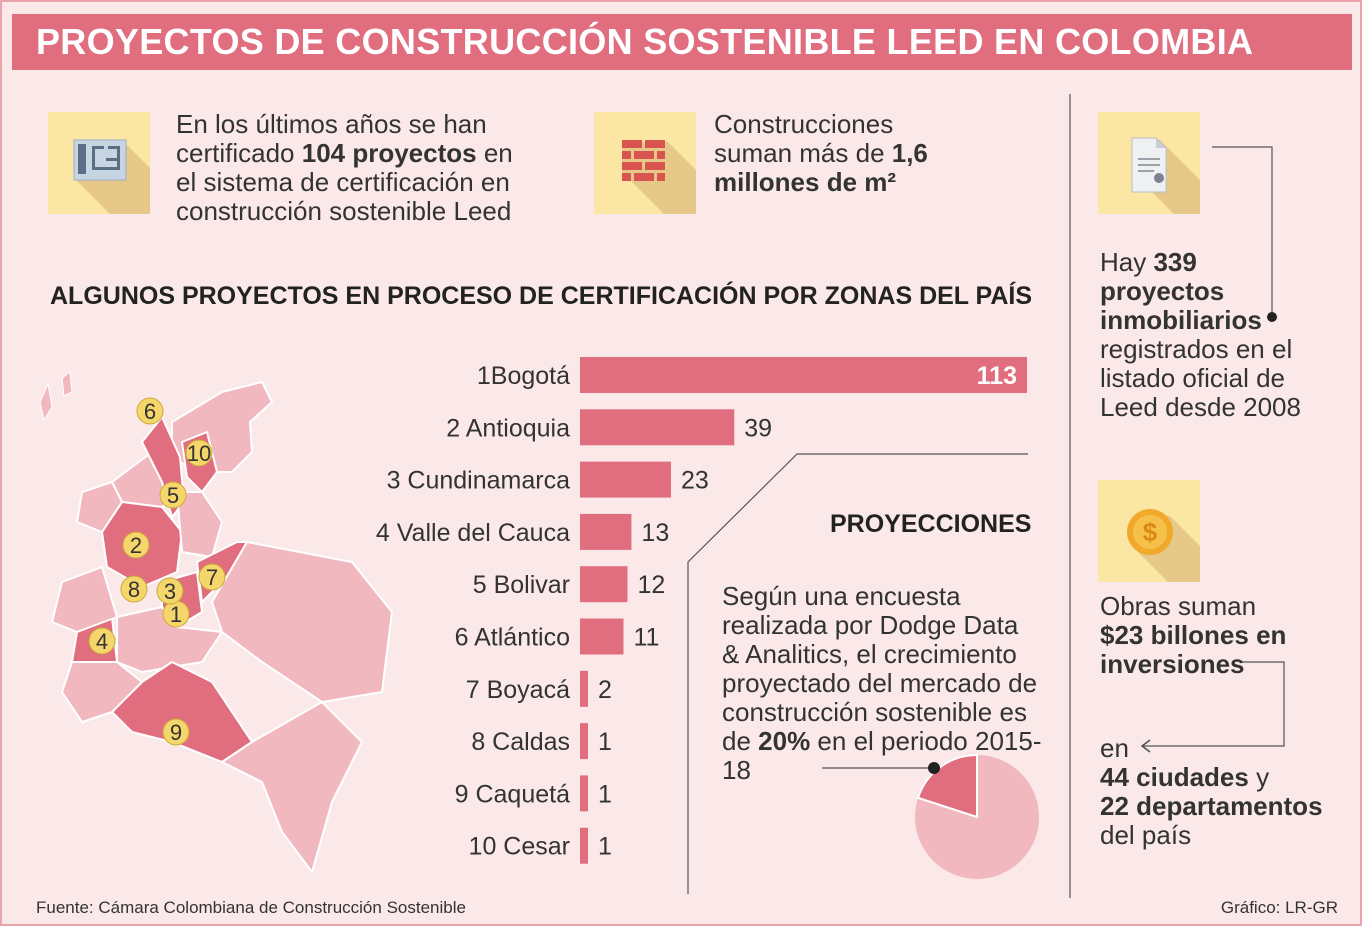 This screenshot has height=936, width=1372. What do you see at coordinates (523, 376) in the screenshot?
I see `bar-label: 1Bogotá` at bounding box center [523, 376].